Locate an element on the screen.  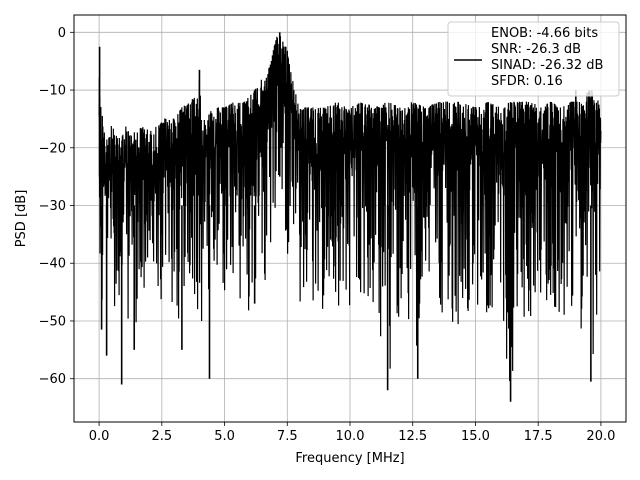
x-axis-ticks: 0.0 2.5 5.0 7.5 10.0 12.5 15.0 17.5 20.0 is located at coordinates (352, 433).